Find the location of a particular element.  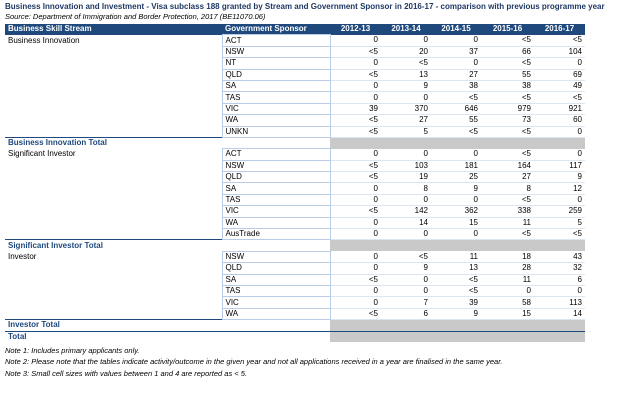

value-cell: 37 is located at coordinates (456, 52).